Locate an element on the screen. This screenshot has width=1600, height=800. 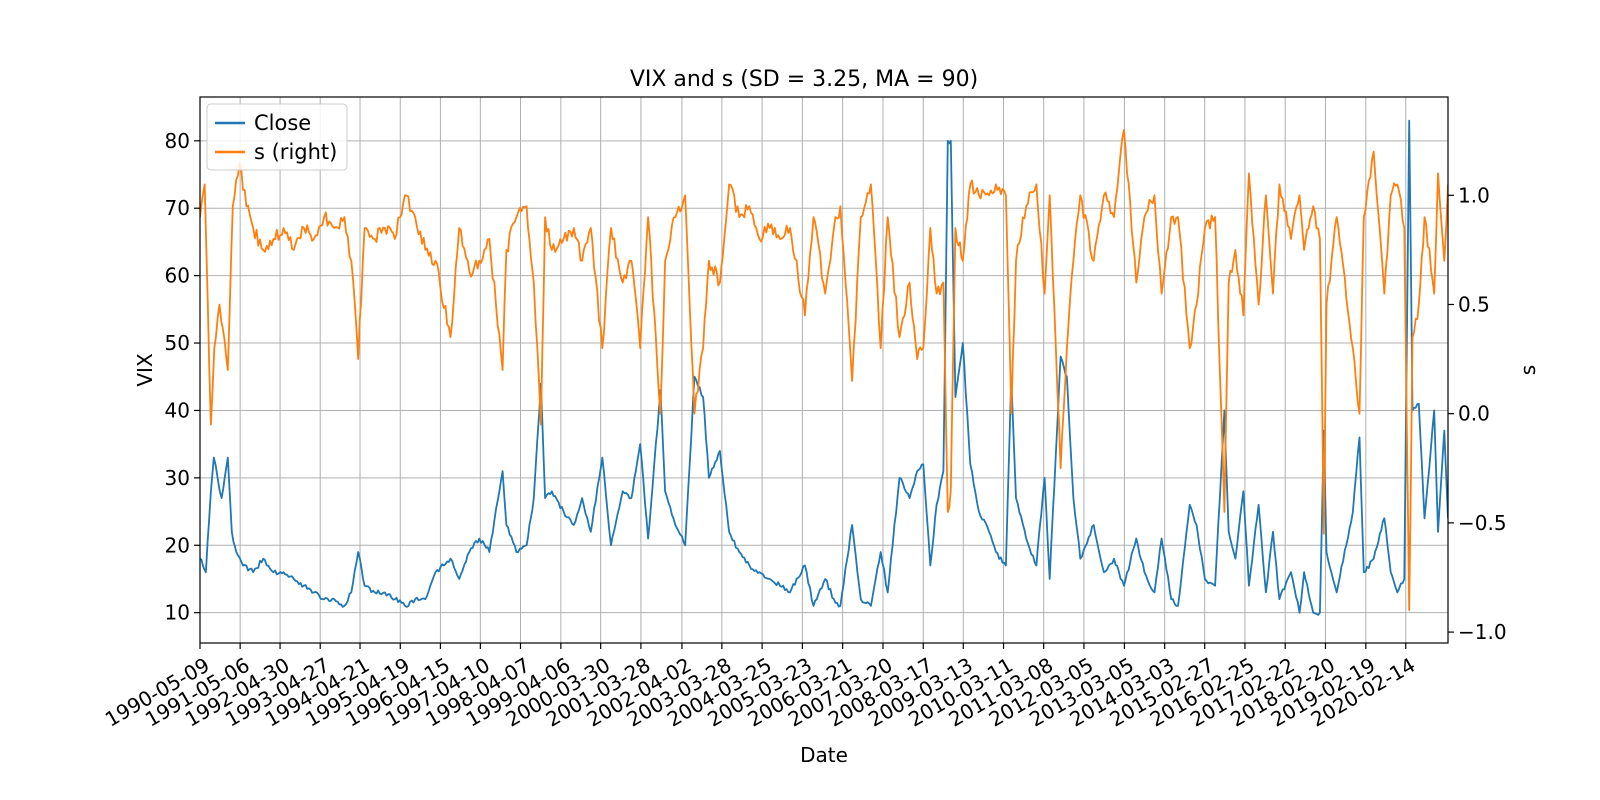
y-tick-label-right: 0.5 is located at coordinates (1474, 304).